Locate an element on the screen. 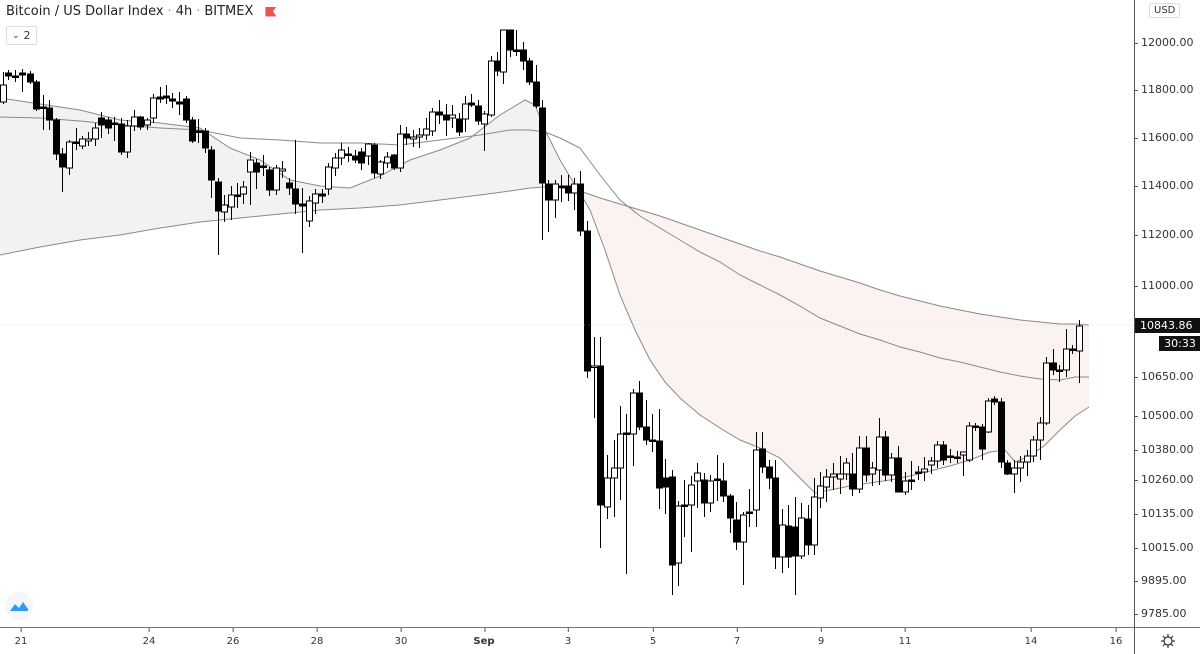 The height and width of the screenshot is (654, 1200). time-tick-label: 28 is located at coordinates (317, 637).